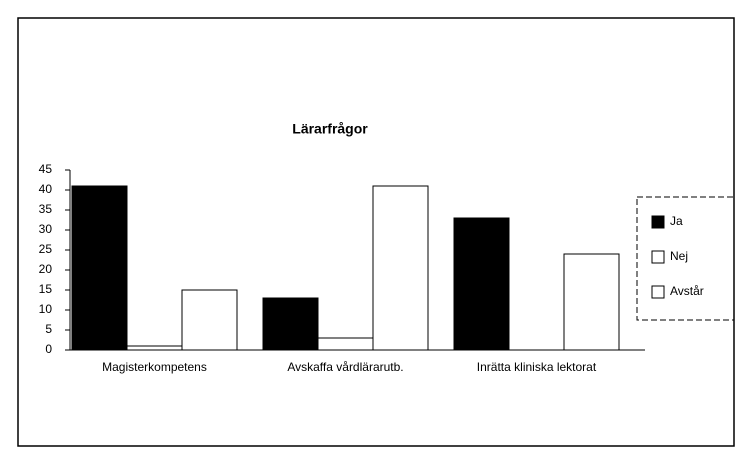 The image size is (750, 464). I want to click on y-tick-label: 0, so click(48, 349).